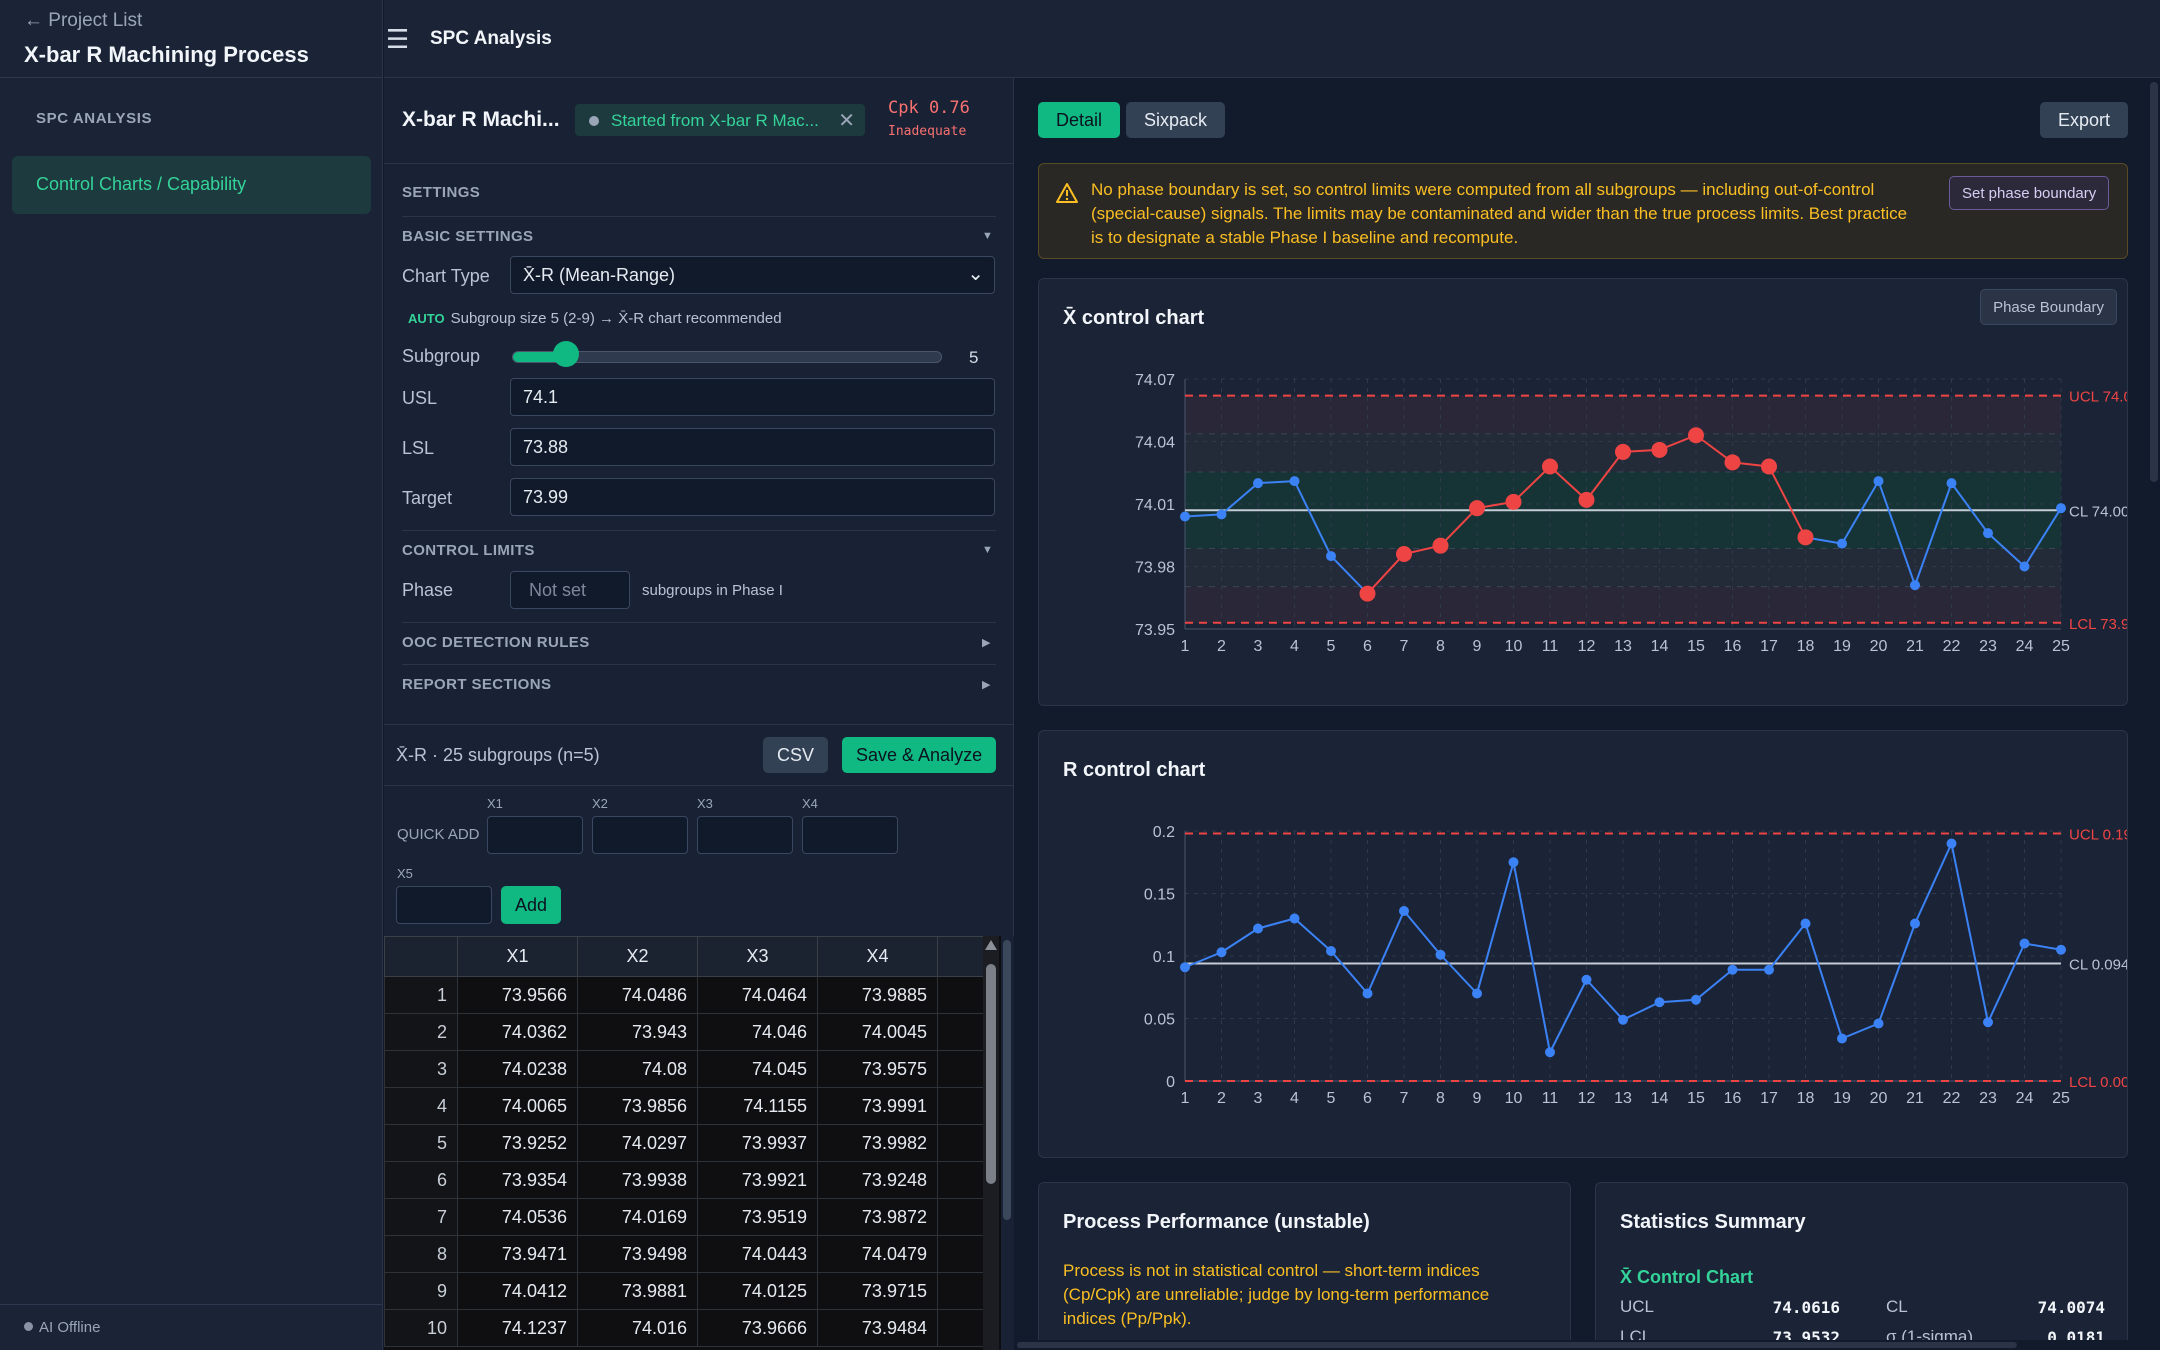 This screenshot has width=2160, height=1350. Describe the element at coordinates (637, 1106) in the screenshot. I see `table-cell: 73.9856` at that location.